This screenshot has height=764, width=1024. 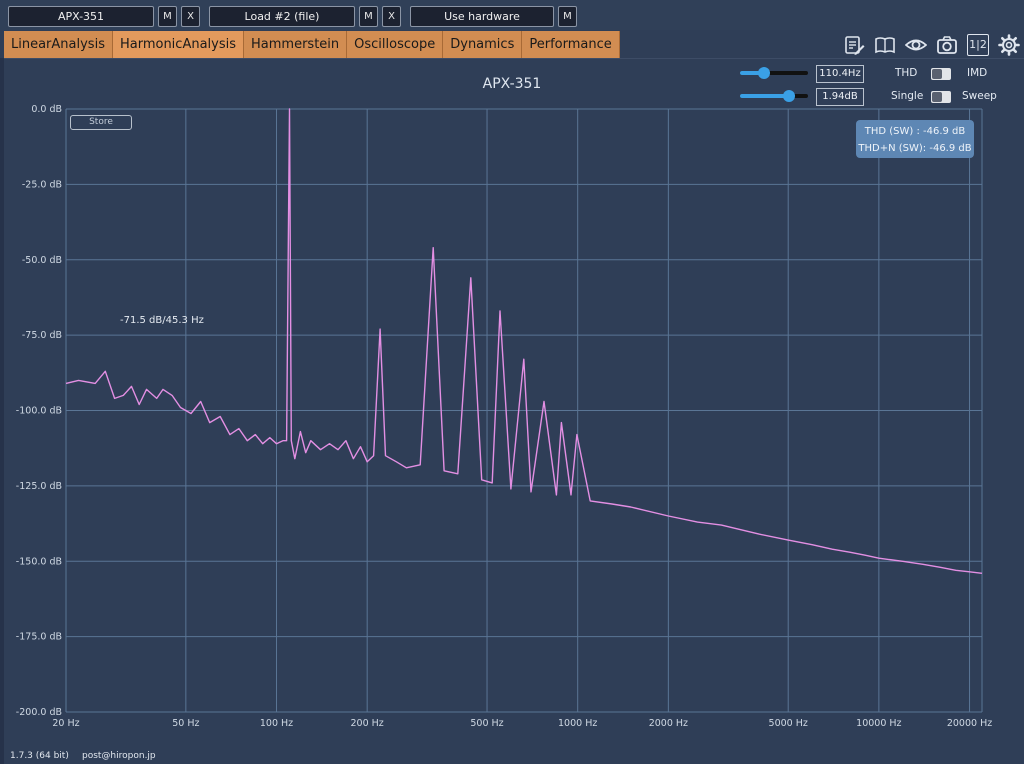 I want to click on tab-dynamics: Dynamics, so click(x=483, y=44).